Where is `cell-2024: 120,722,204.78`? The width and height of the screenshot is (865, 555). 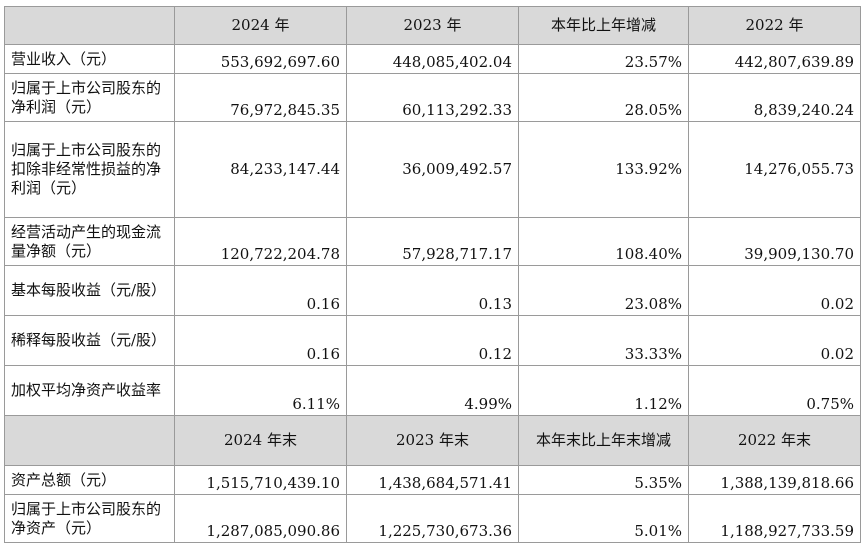
cell-2024: 120,722,204.78 is located at coordinates (260, 241).